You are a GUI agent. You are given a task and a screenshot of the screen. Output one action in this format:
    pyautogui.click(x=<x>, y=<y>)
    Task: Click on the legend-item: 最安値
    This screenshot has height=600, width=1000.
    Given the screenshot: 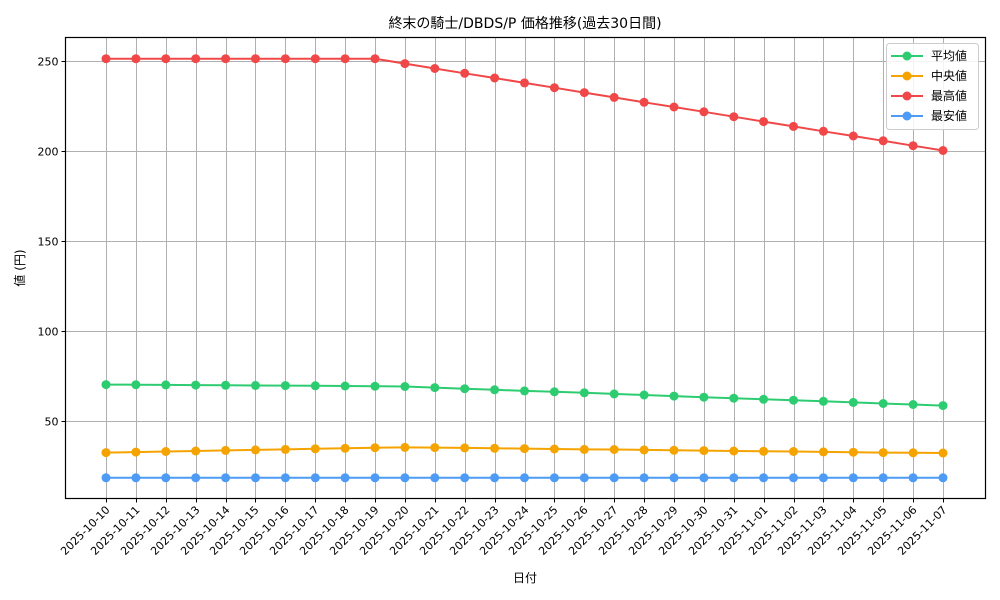 What is the action you would take?
    pyautogui.click(x=929, y=115)
    